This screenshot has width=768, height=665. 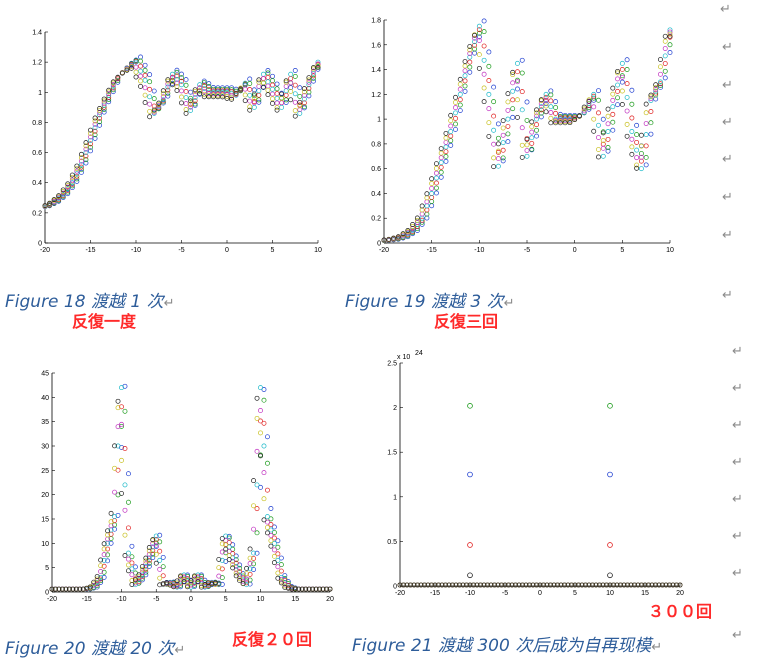 I want to click on y-tick-label: 40, so click(x=45, y=398).